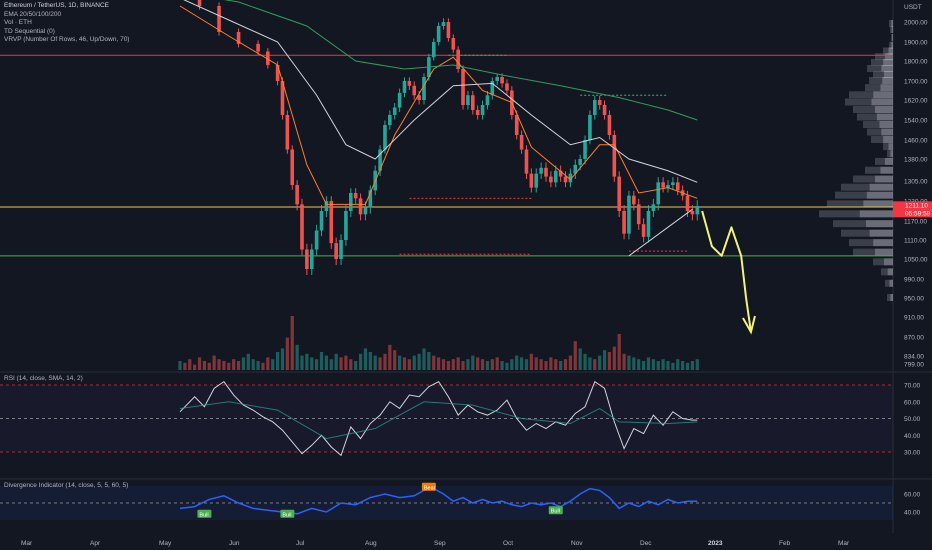  I want to click on divergence-bull-label: Bull, so click(286, 515).